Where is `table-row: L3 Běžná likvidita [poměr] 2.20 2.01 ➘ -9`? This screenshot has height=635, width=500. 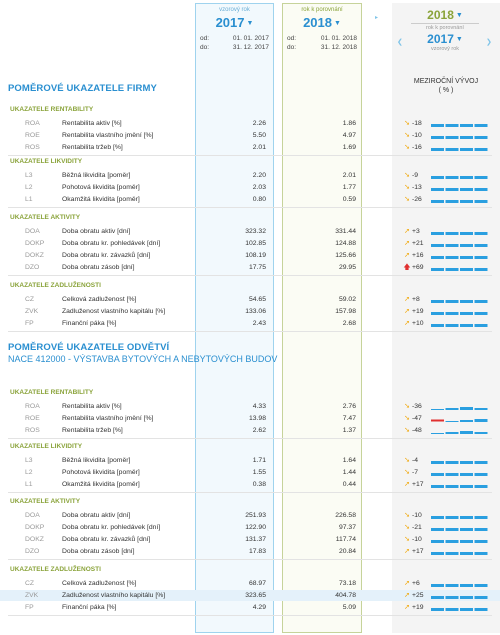 table-row: L3 Běžná likvidita [poměr] 2.20 2.01 ➘ -9 is located at coordinates (250, 175).